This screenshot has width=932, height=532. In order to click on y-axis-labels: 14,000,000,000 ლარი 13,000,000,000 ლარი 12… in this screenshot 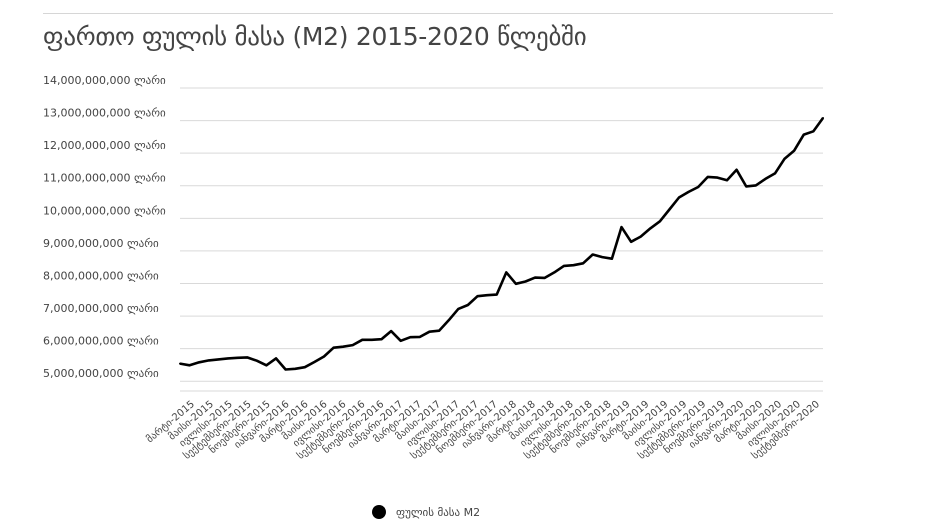, I will do `click(104, 227)`.